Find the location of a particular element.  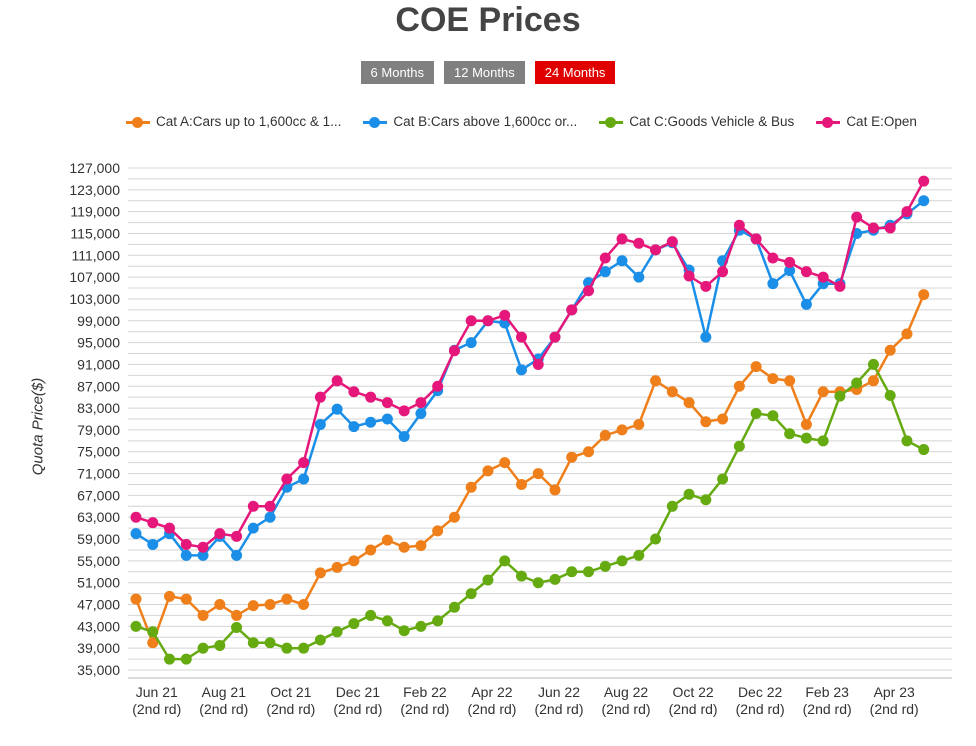

legend-item-cat-e: Cat E:Open is located at coordinates (866, 122).